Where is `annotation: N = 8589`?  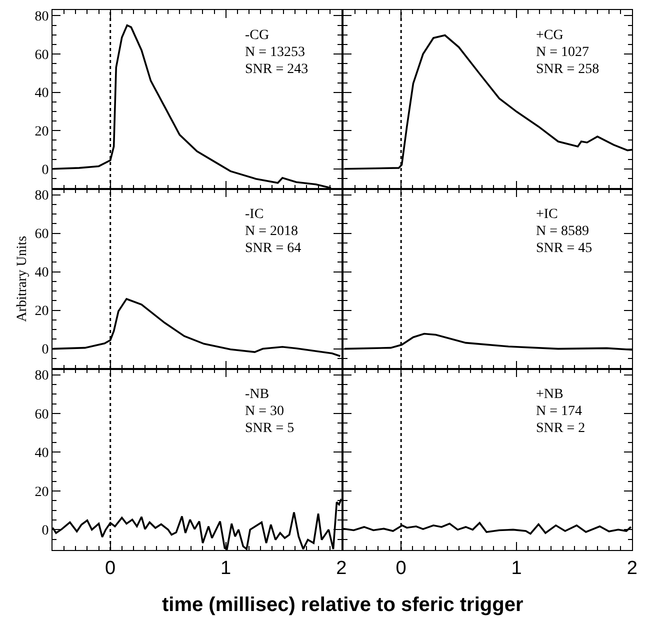 annotation: N = 8589 is located at coordinates (563, 231).